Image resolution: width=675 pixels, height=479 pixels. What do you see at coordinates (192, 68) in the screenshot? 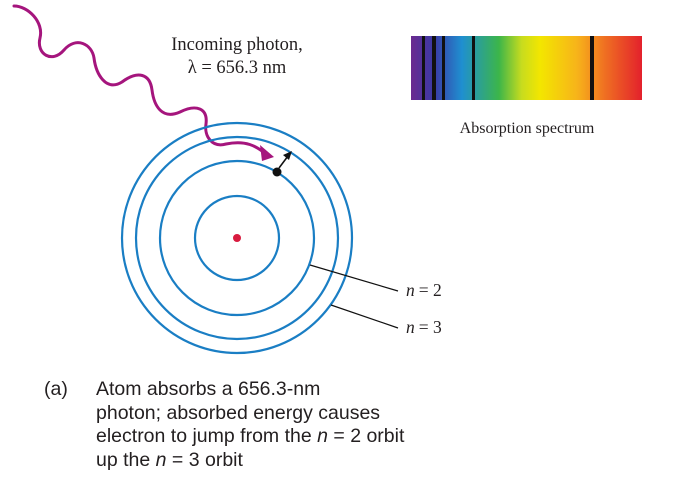
I see `lambda-symbol: λ` at bounding box center [192, 68].